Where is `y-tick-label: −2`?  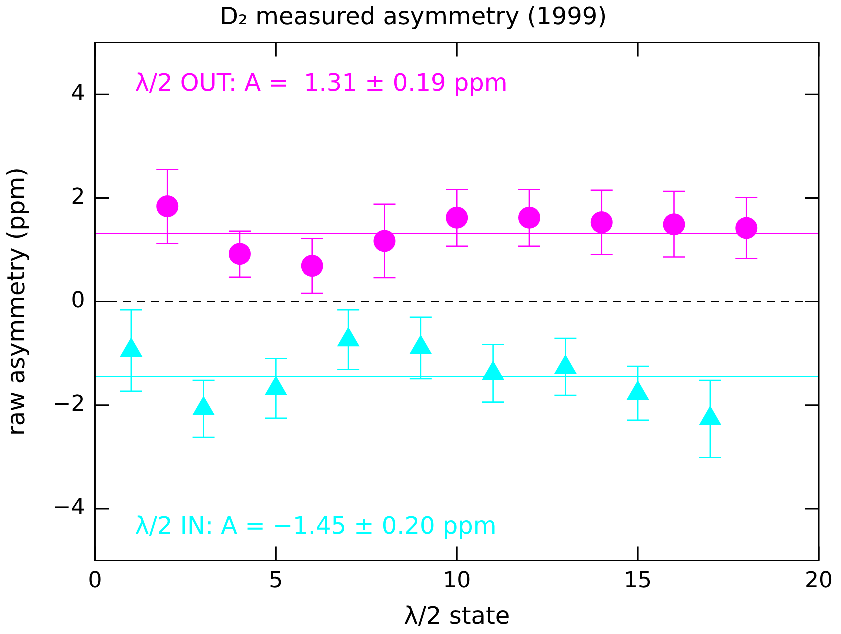 y-tick-label: −2 is located at coordinates (69, 405).